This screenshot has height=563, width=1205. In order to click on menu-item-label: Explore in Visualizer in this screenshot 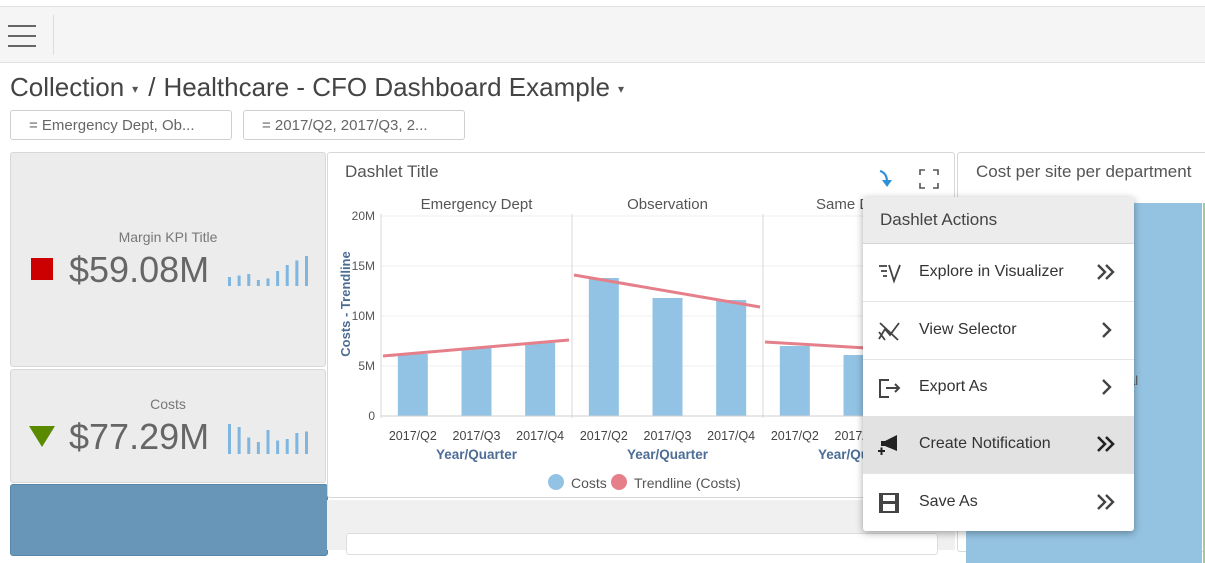, I will do `click(991, 271)`.